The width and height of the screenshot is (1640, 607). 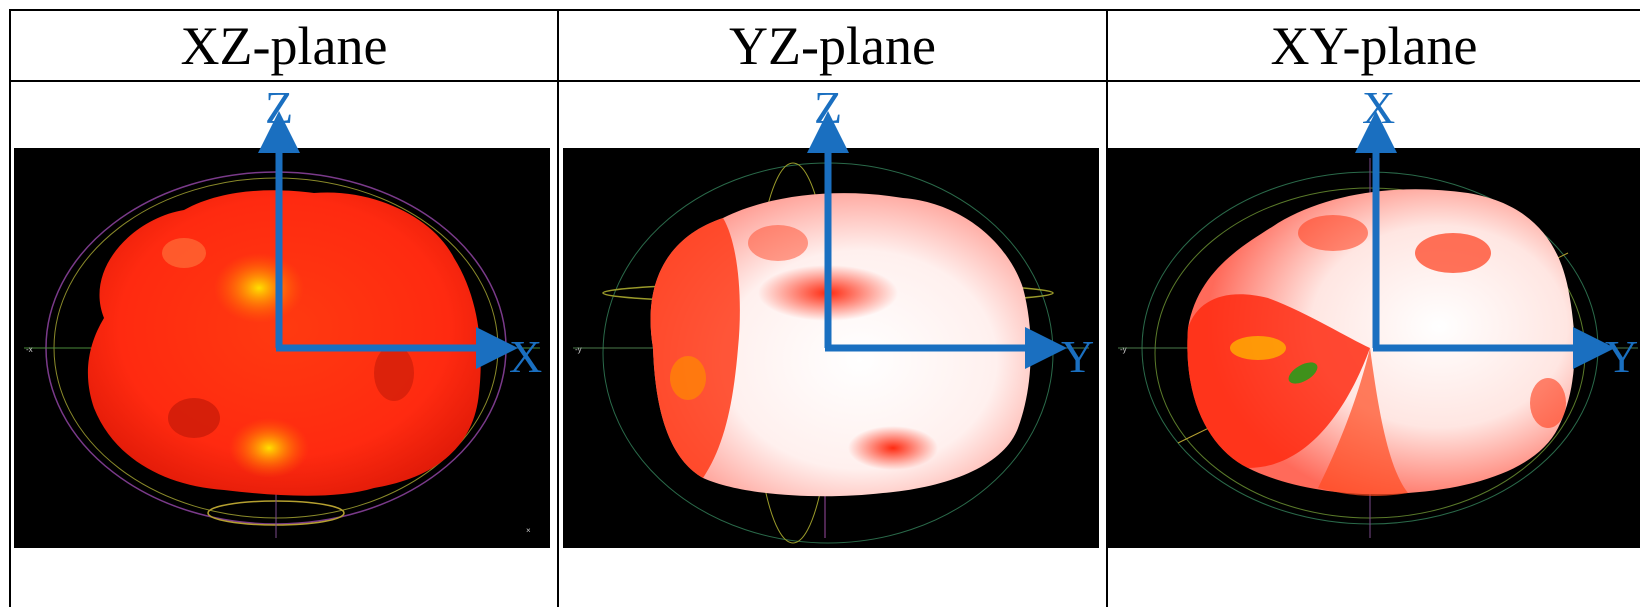 I want to click on xy-horizontal-axis-label: Y, so click(x=1622, y=356).